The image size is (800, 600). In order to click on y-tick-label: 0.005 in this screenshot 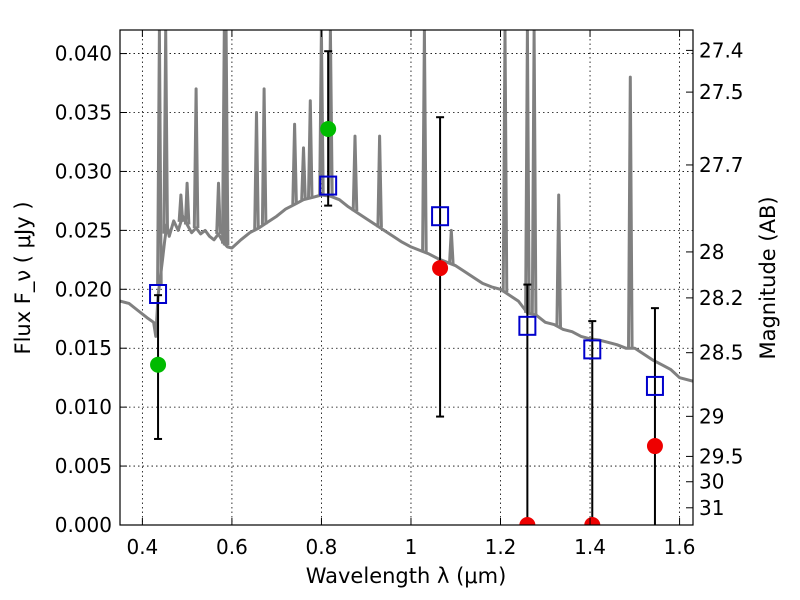, I will do `click(83, 466)`.